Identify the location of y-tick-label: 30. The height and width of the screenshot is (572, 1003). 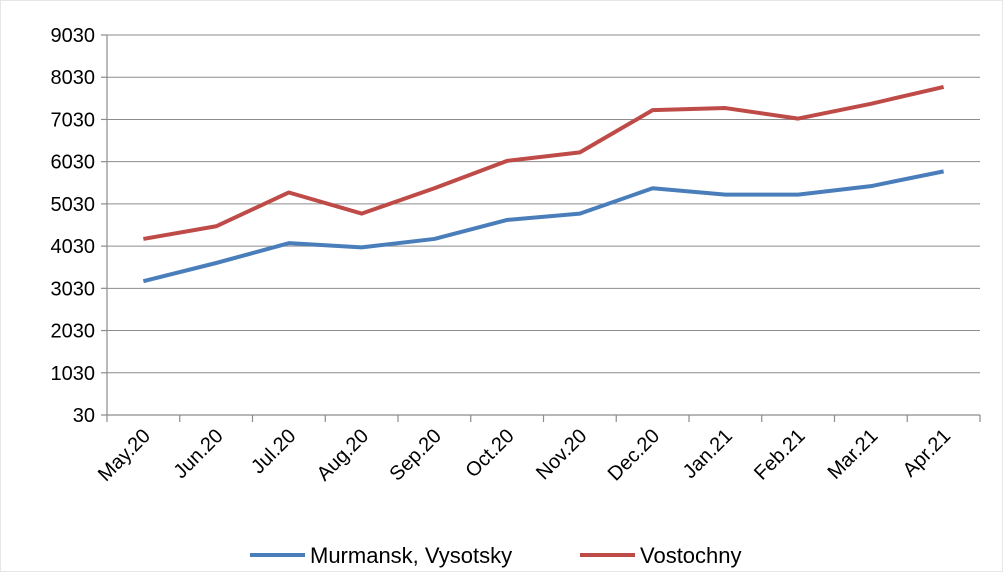
(84, 416).